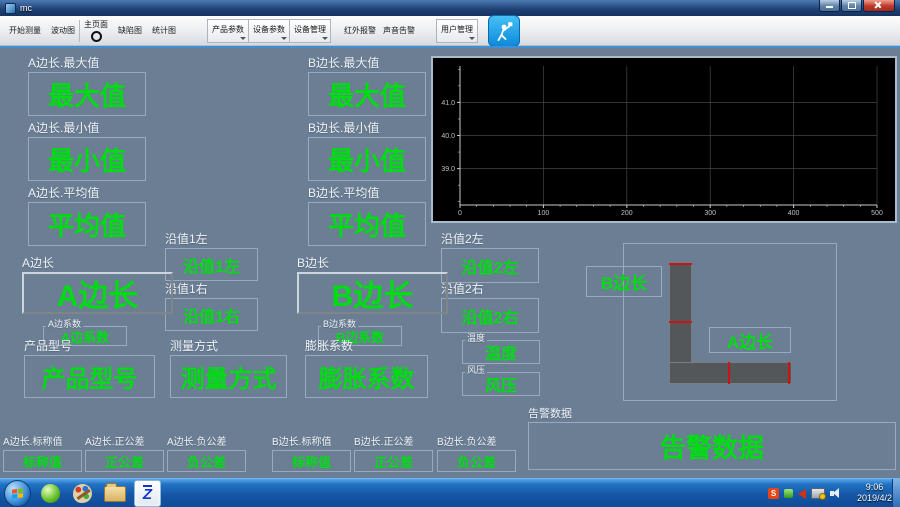 The height and width of the screenshot is (507, 900). What do you see at coordinates (393, 454) in the screenshot?
I see `field-b-pos-tolerance: B边长.正公差 正公差` at bounding box center [393, 454].